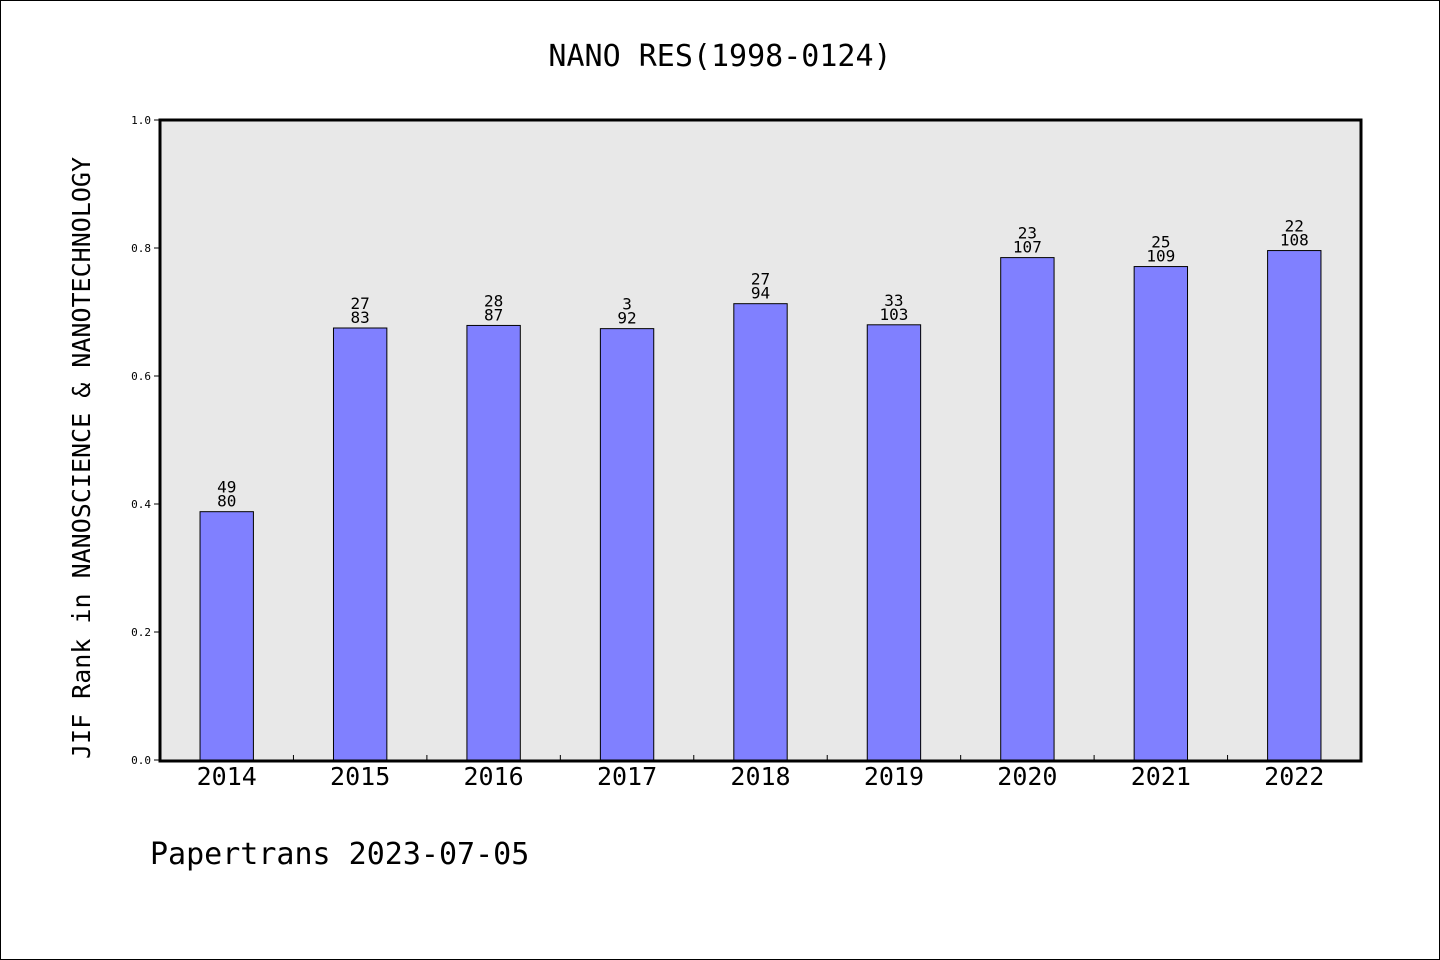 The width and height of the screenshot is (1440, 960). What do you see at coordinates (1294, 240) in the screenshot?
I see `bar-label-bottom: 108` at bounding box center [1294, 240].